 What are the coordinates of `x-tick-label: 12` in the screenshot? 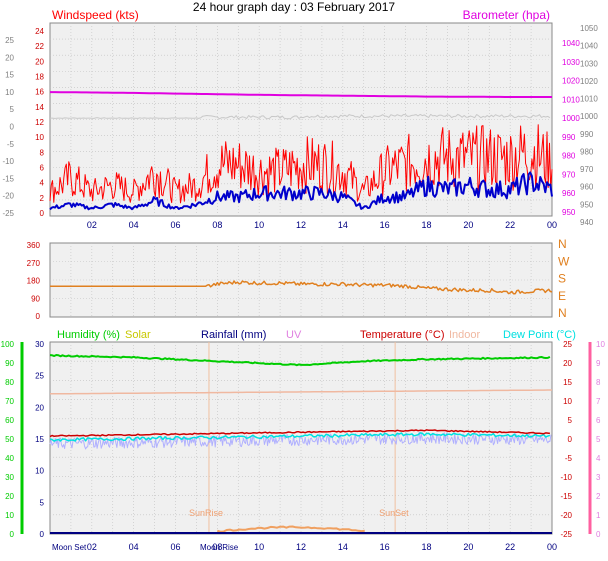 It's located at (301, 225).